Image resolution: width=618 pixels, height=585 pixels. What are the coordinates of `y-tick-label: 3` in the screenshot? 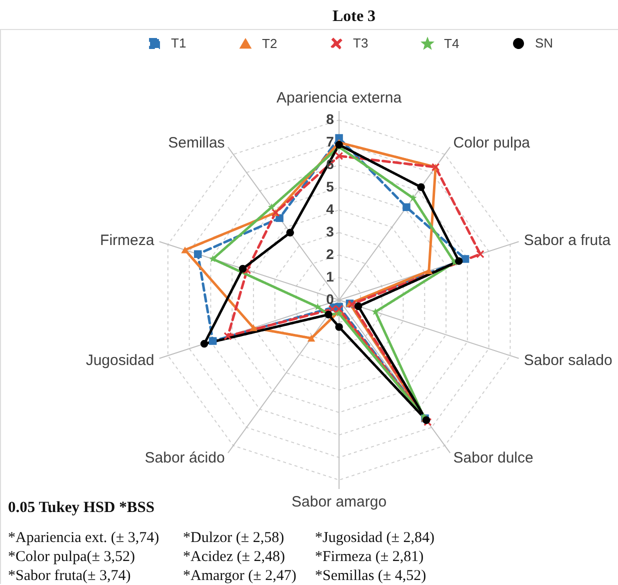 It's located at (330, 232).